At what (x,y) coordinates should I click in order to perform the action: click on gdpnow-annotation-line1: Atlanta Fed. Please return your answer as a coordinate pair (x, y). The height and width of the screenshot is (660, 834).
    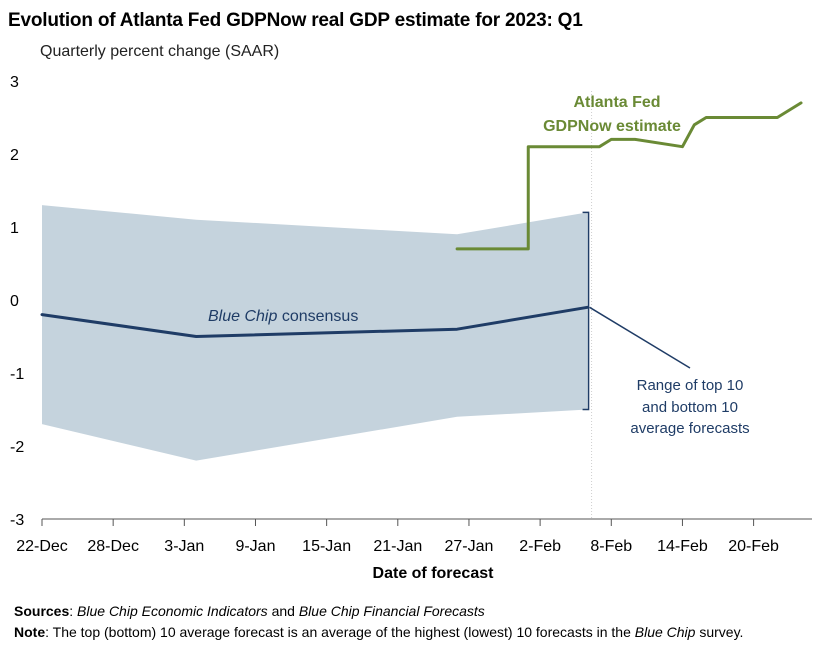
    Looking at the image, I should click on (616, 102).